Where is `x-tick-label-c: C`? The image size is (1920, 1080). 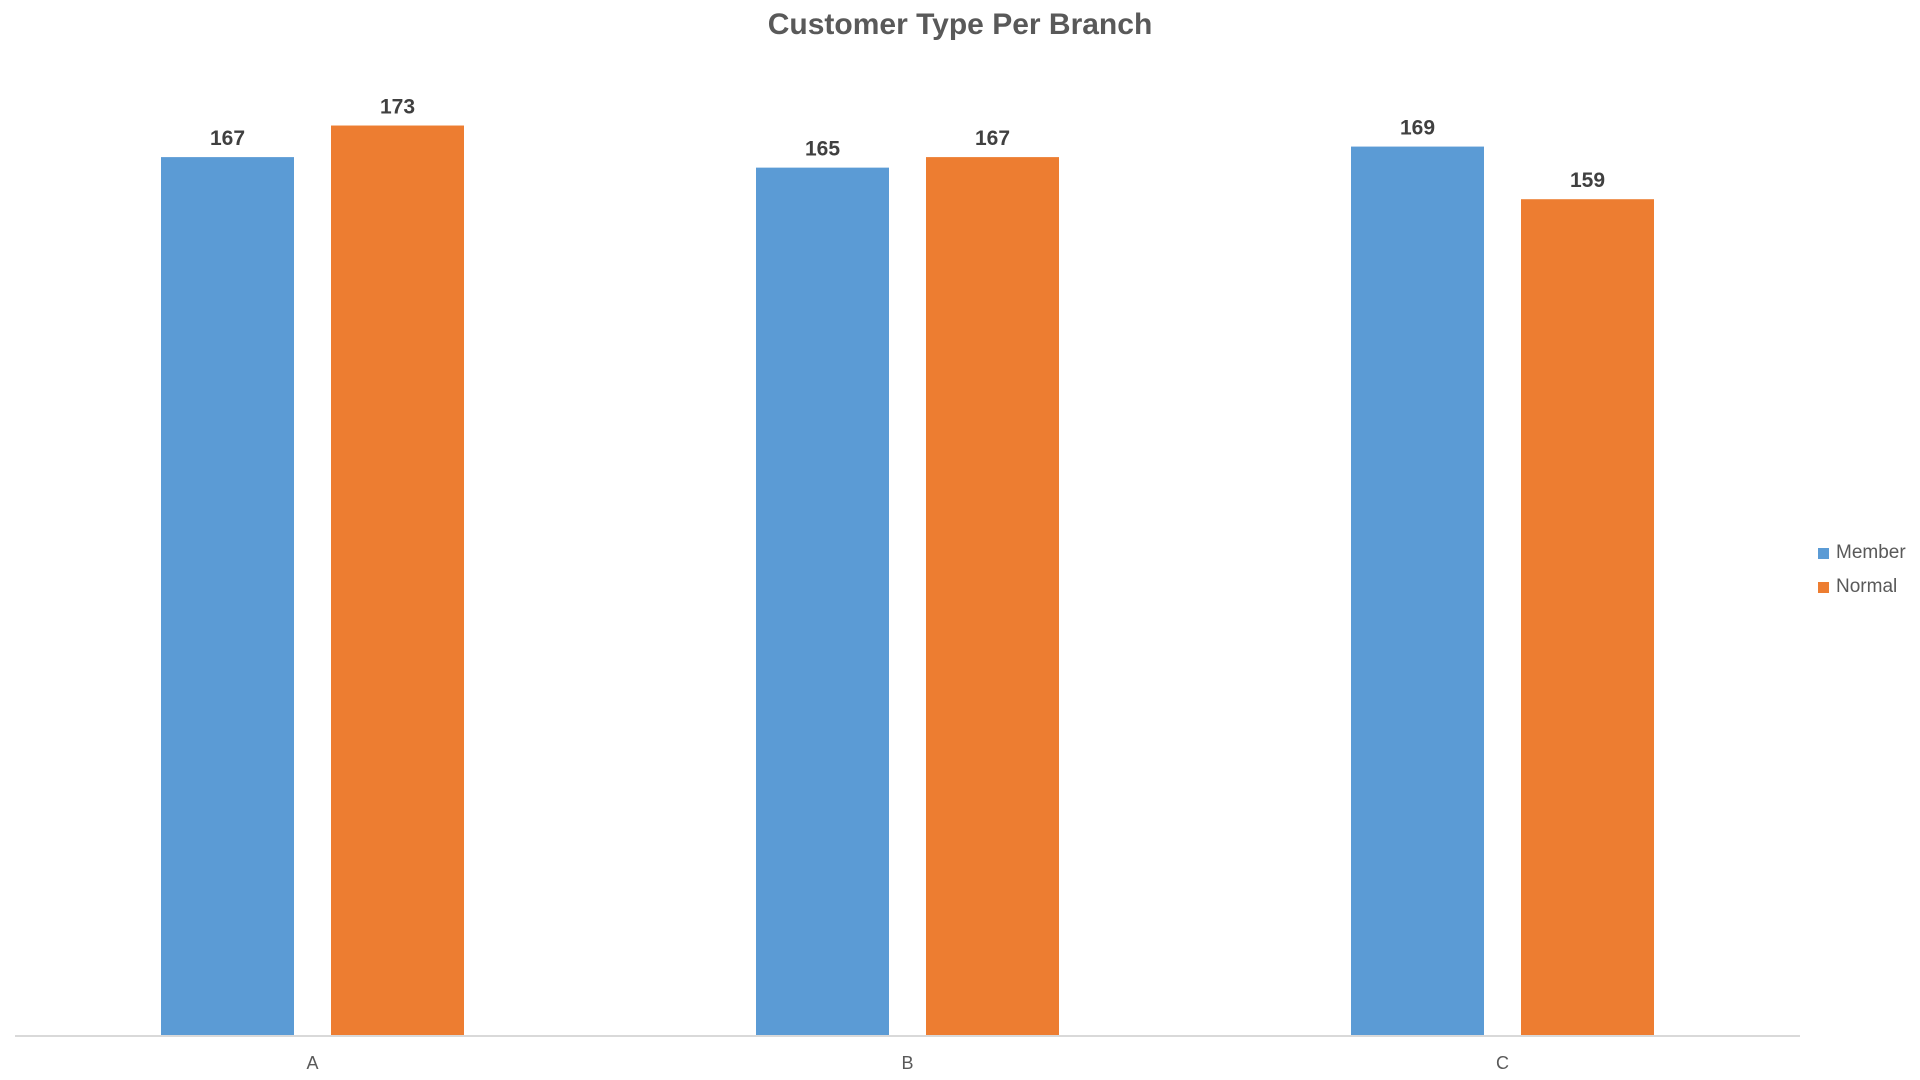
x-tick-label-c: C is located at coordinates (1502, 1063).